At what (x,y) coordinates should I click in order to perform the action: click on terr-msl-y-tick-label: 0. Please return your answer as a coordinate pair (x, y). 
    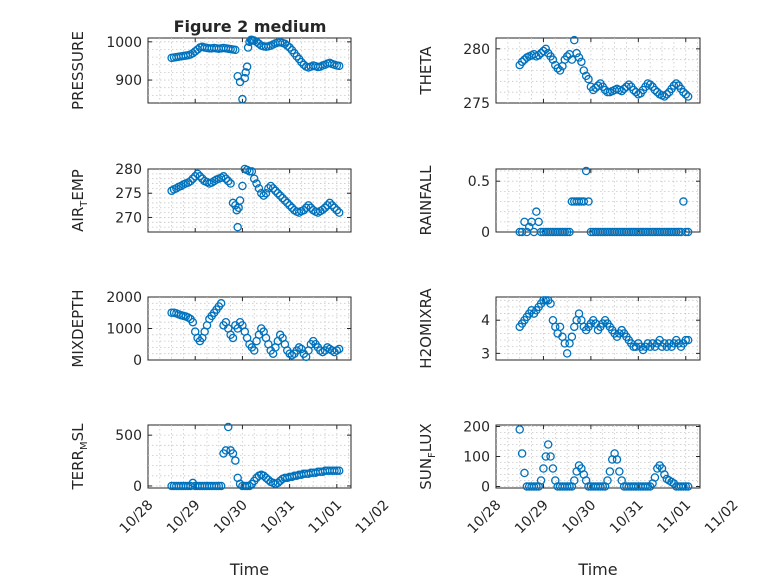
    Looking at the image, I should click on (137, 487).